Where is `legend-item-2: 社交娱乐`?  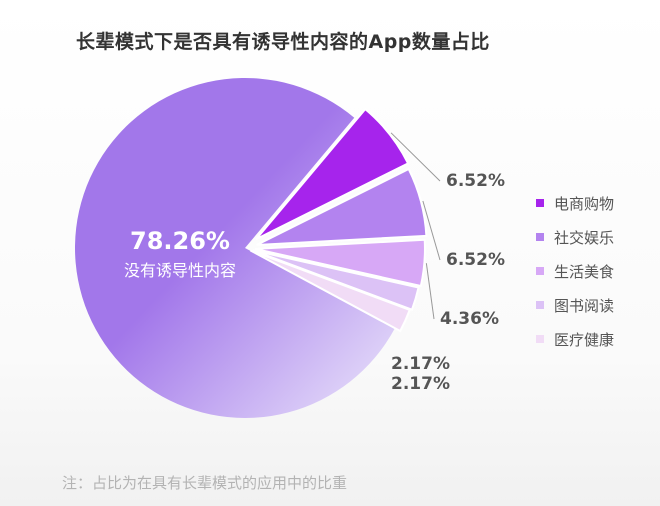
legend-item-2: 社交娱乐 is located at coordinates (575, 237).